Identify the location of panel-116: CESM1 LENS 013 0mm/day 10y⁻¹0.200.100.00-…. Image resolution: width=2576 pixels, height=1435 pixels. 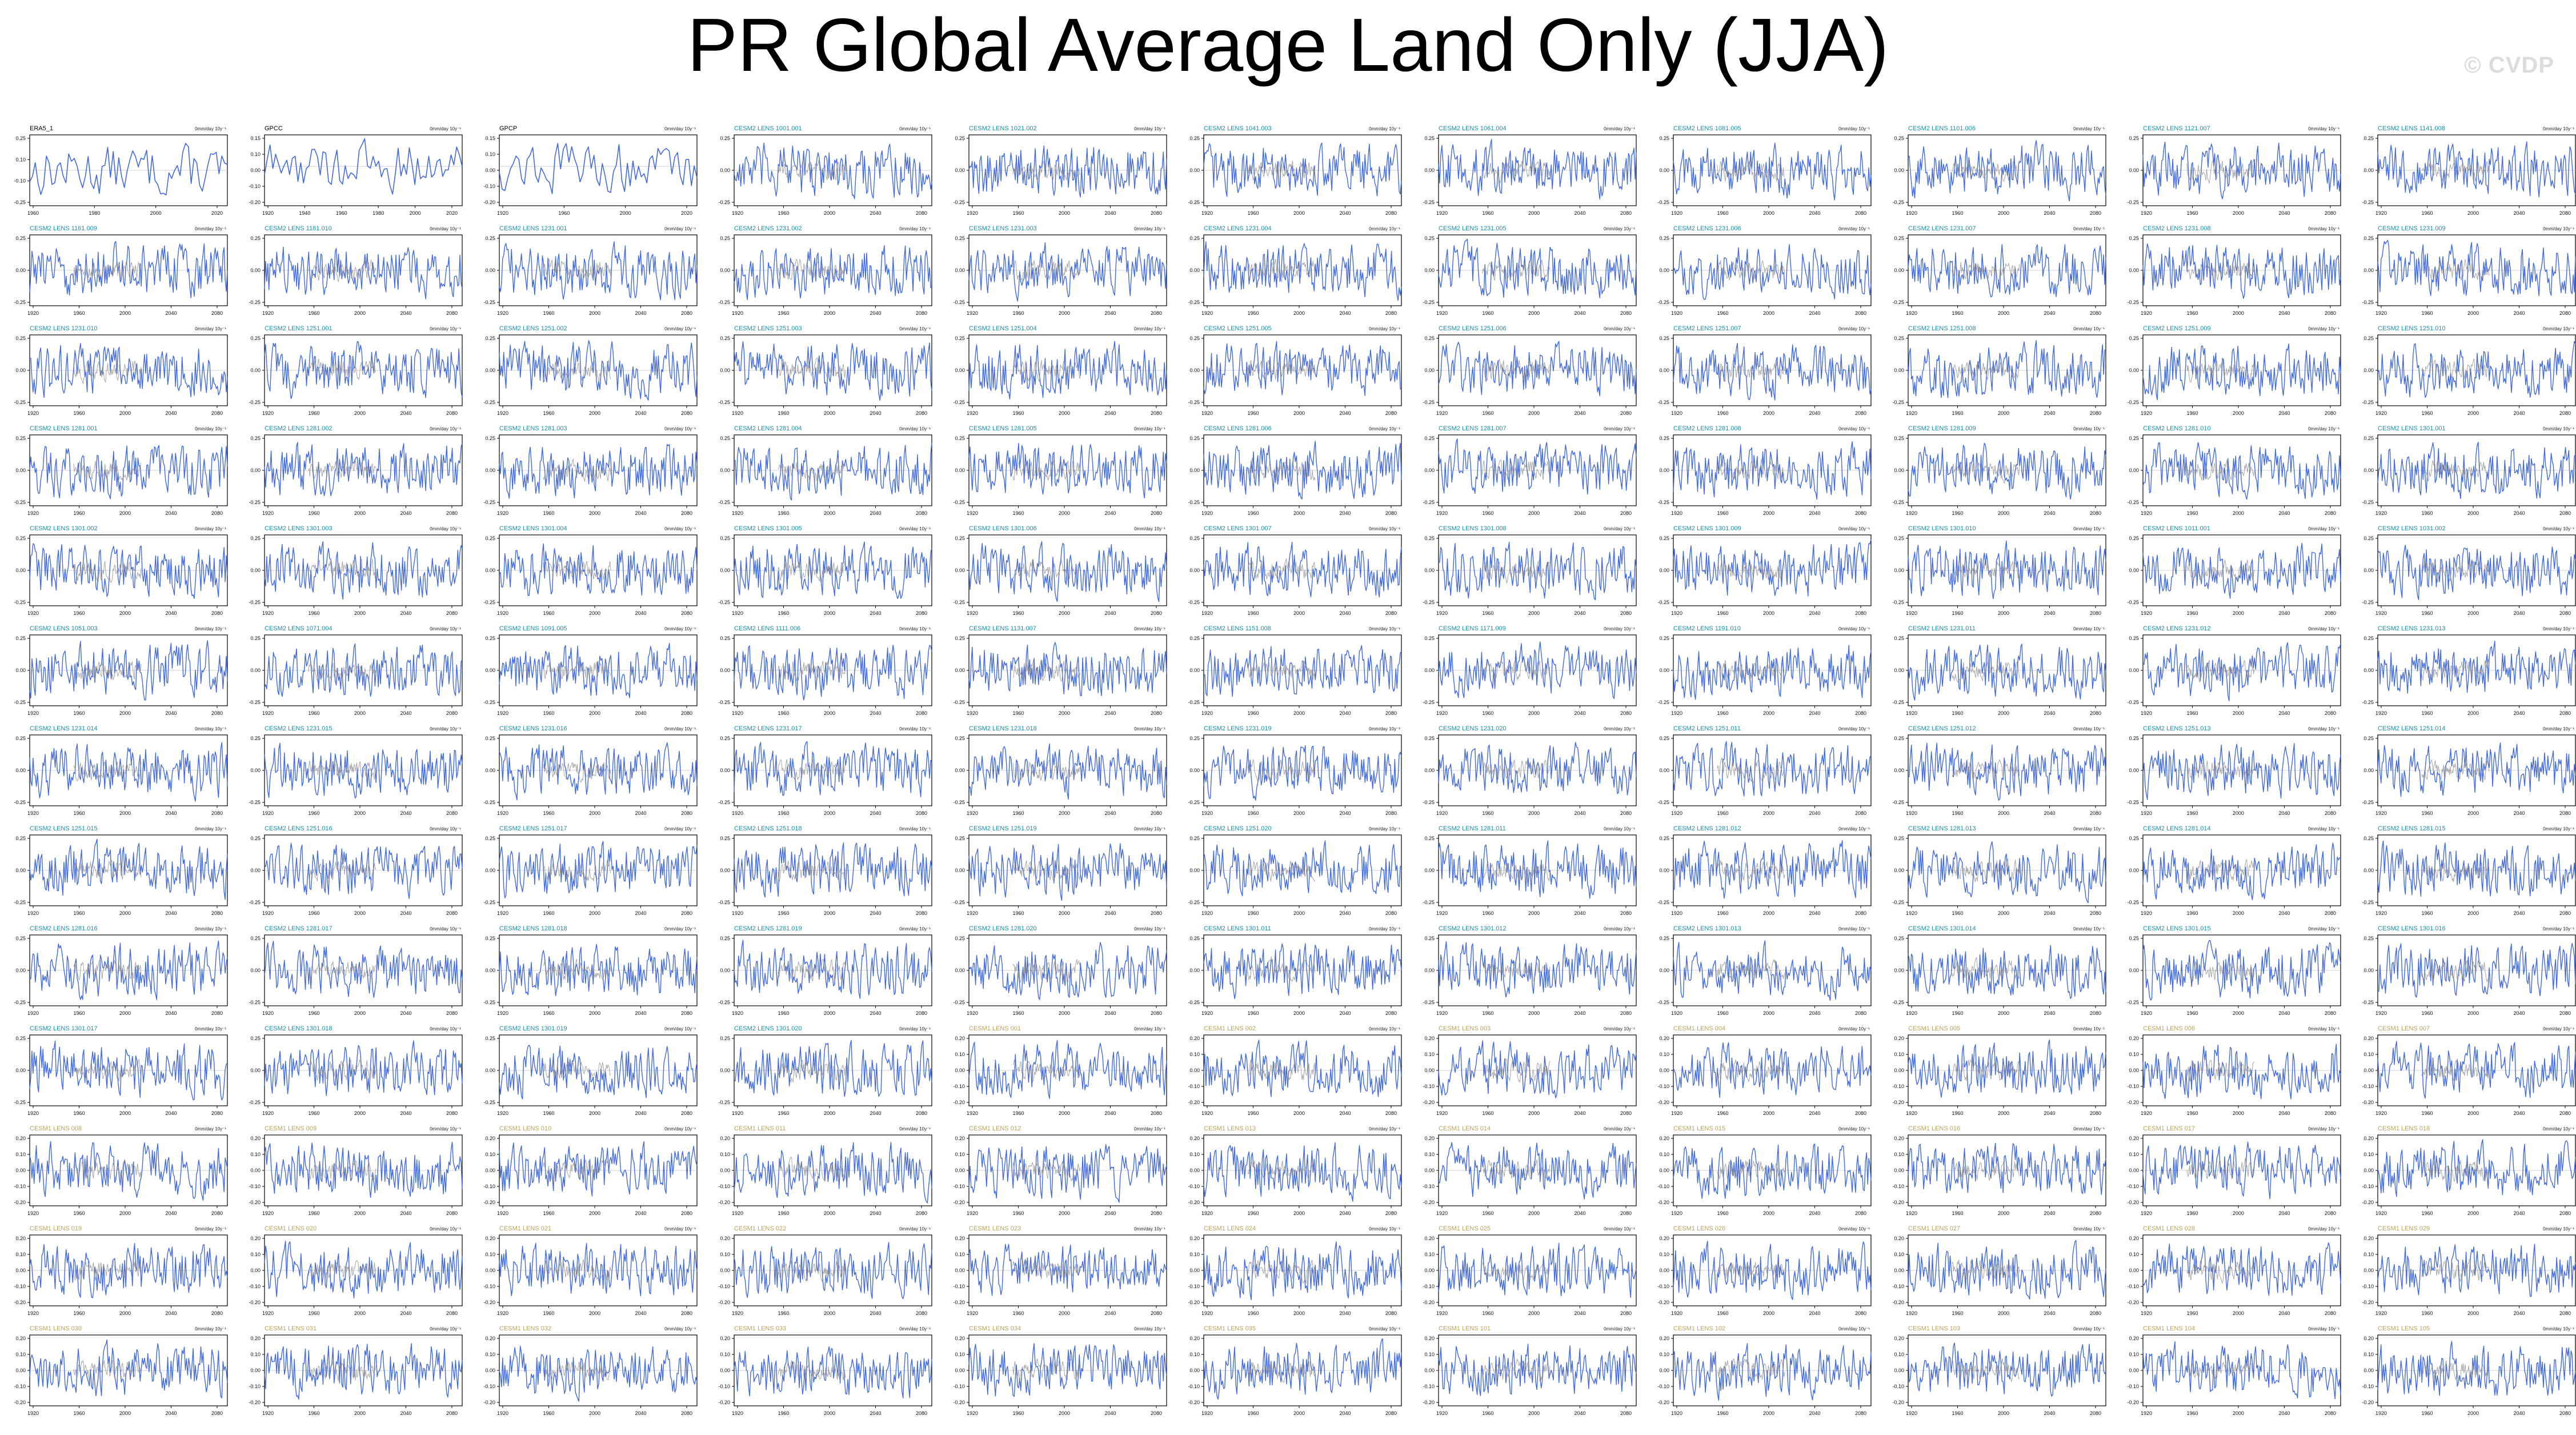
(1295, 1170).